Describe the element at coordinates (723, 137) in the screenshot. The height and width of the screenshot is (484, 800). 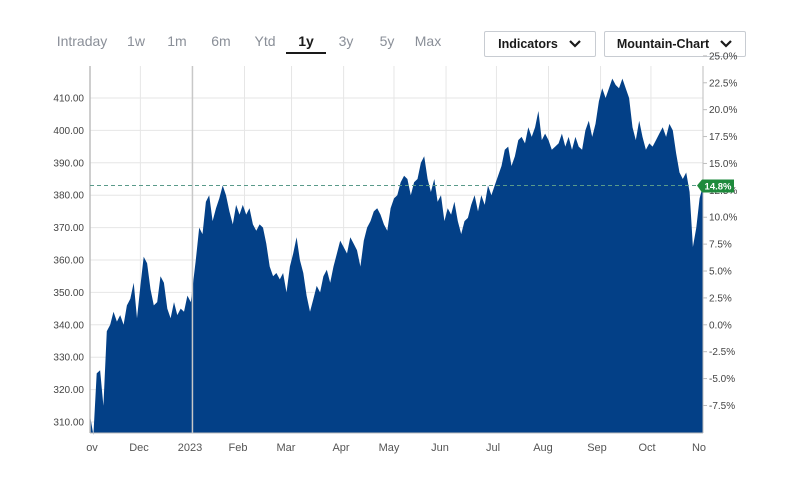
I see `y-right-tick-label: 17.5%` at that location.